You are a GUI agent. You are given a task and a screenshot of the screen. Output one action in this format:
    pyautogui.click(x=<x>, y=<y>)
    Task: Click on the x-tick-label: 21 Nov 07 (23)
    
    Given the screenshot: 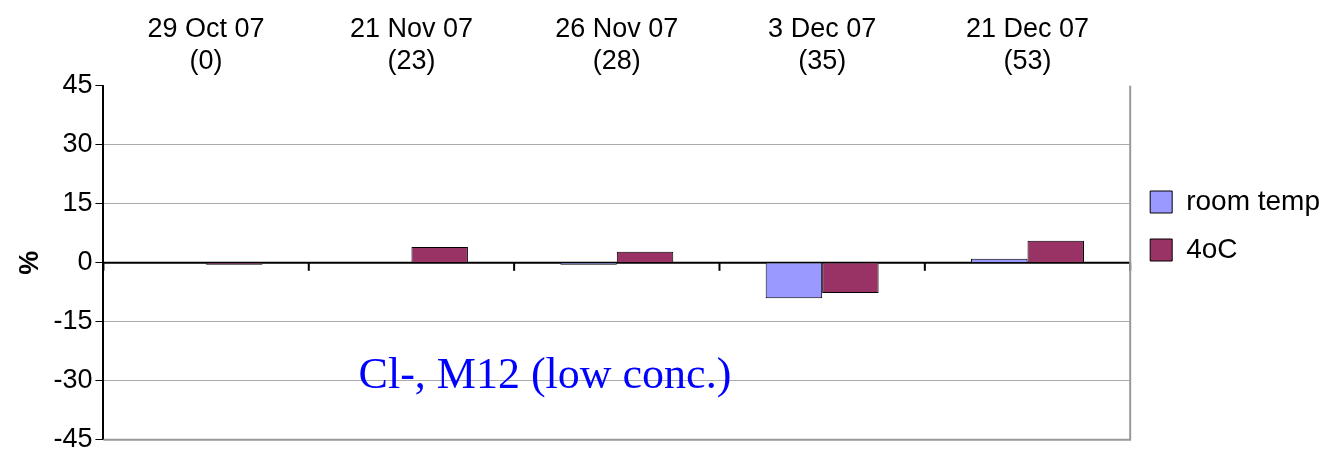 What is the action you would take?
    pyautogui.click(x=411, y=44)
    